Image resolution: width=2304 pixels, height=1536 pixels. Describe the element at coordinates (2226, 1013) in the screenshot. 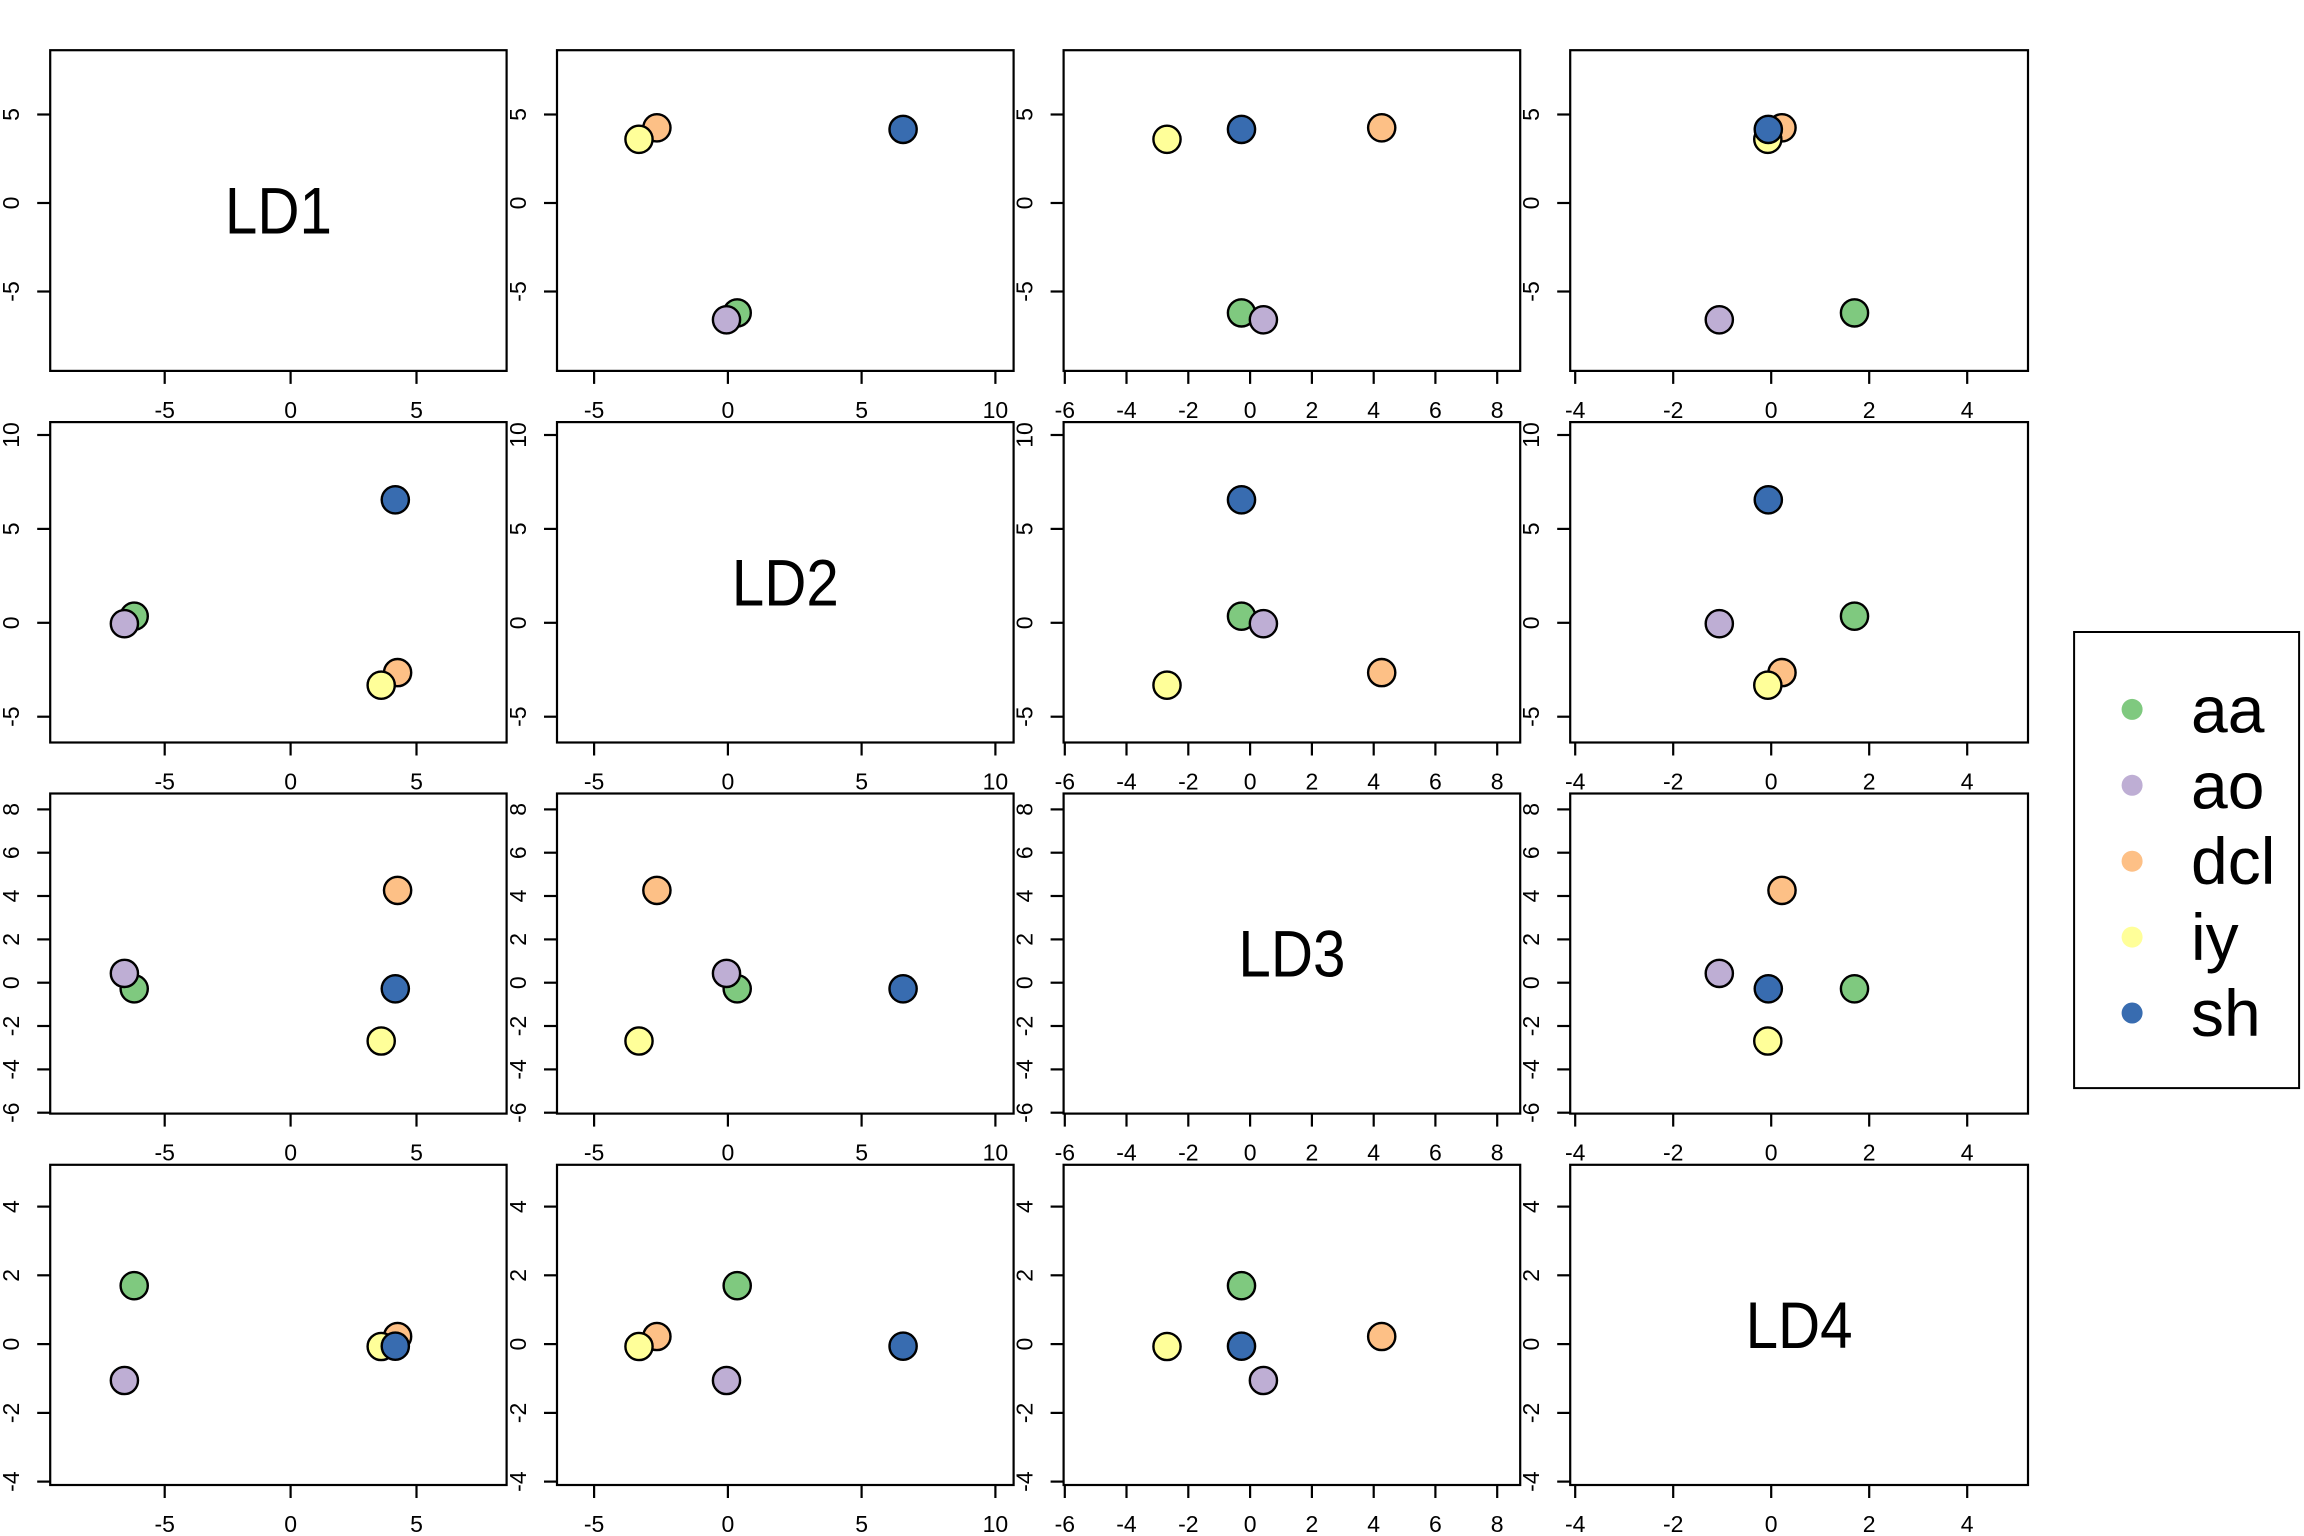

I see `svg-text: sh` at that location.